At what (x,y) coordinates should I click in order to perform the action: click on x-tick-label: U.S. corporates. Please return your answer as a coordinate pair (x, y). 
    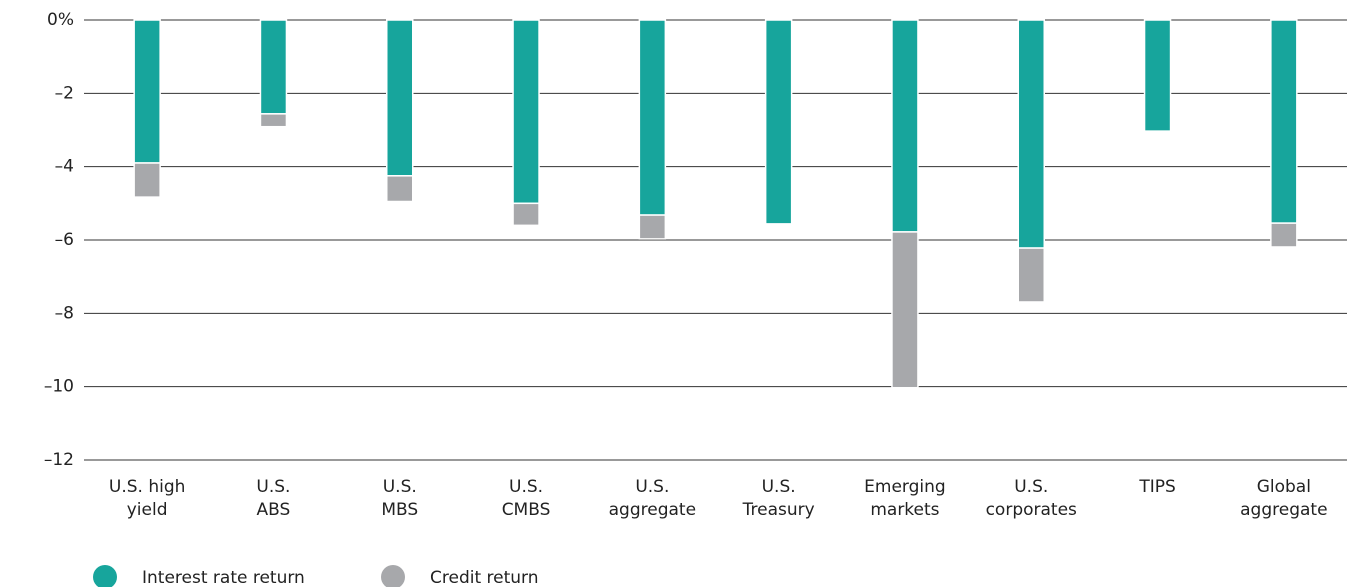
    Looking at the image, I should click on (1031, 498).